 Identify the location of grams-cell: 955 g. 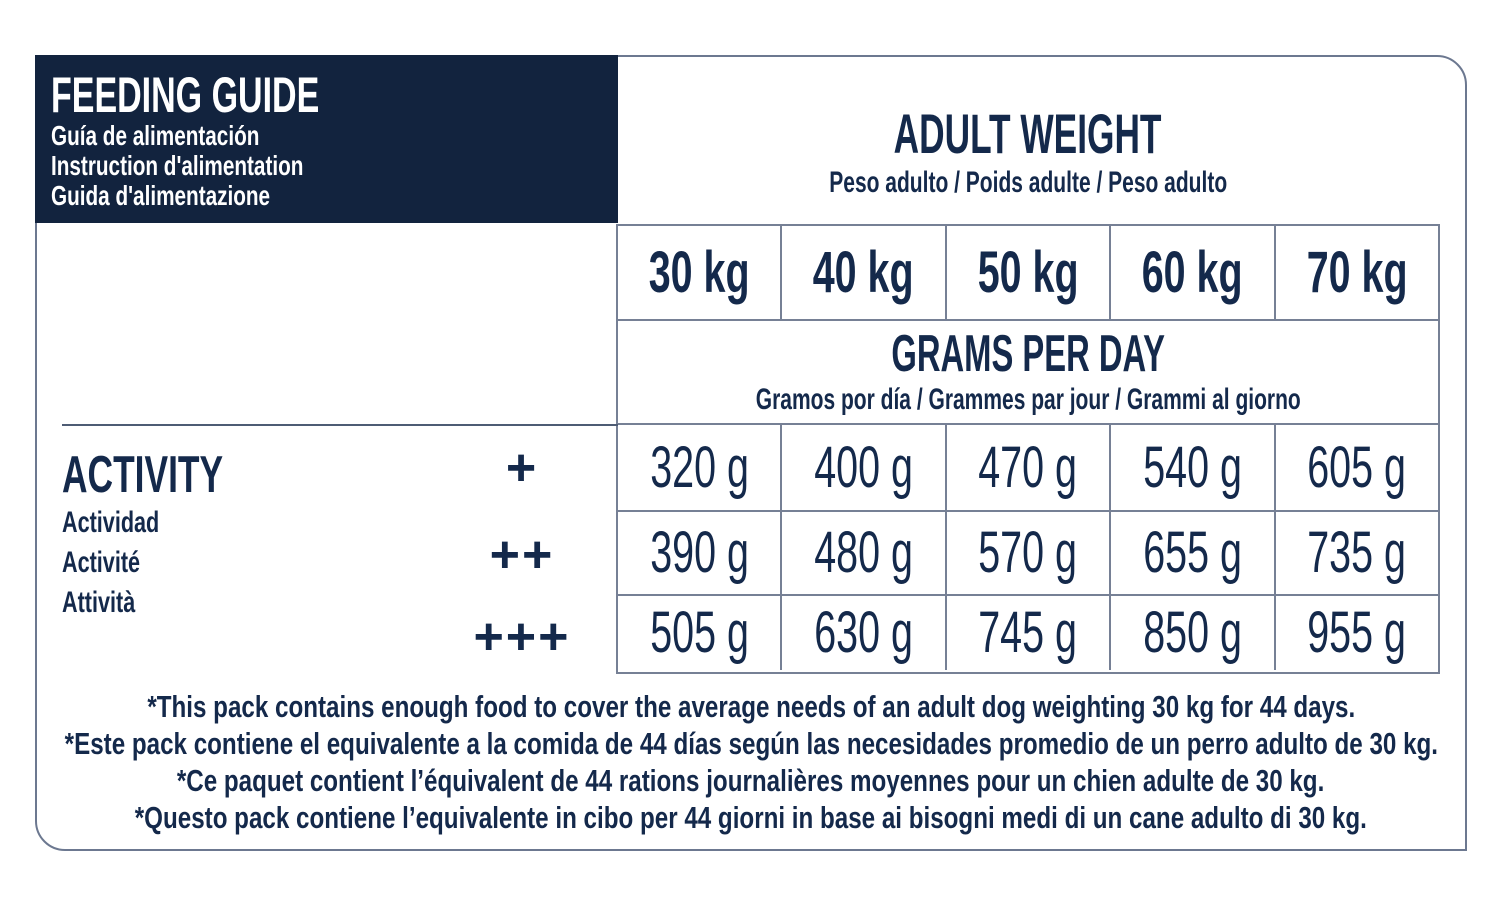
(1355, 633).